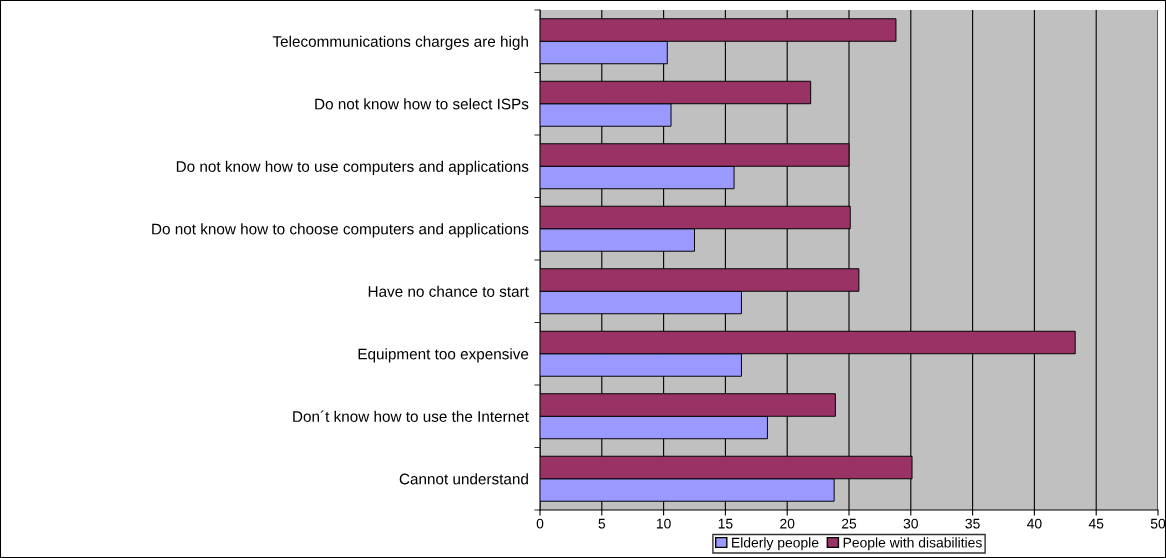 This screenshot has width=1166, height=558. Describe the element at coordinates (912, 544) in the screenshot. I see `legend-label: People with disabilities` at that location.